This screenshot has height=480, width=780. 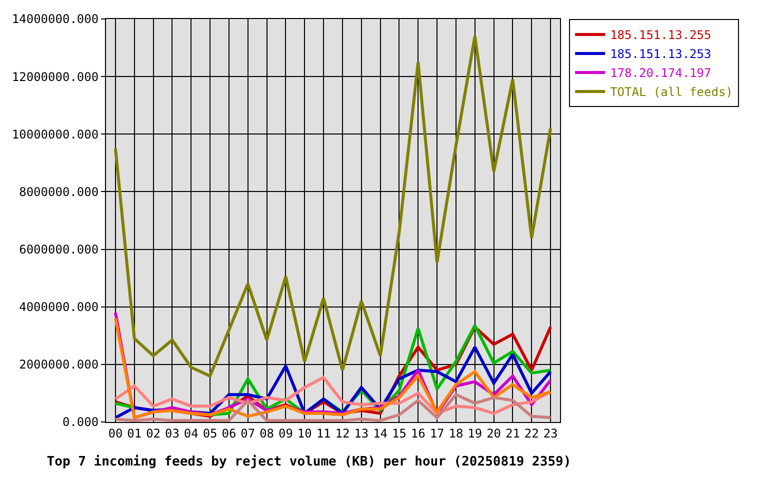 I want to click on x-tick-label: 05, so click(x=210, y=433).